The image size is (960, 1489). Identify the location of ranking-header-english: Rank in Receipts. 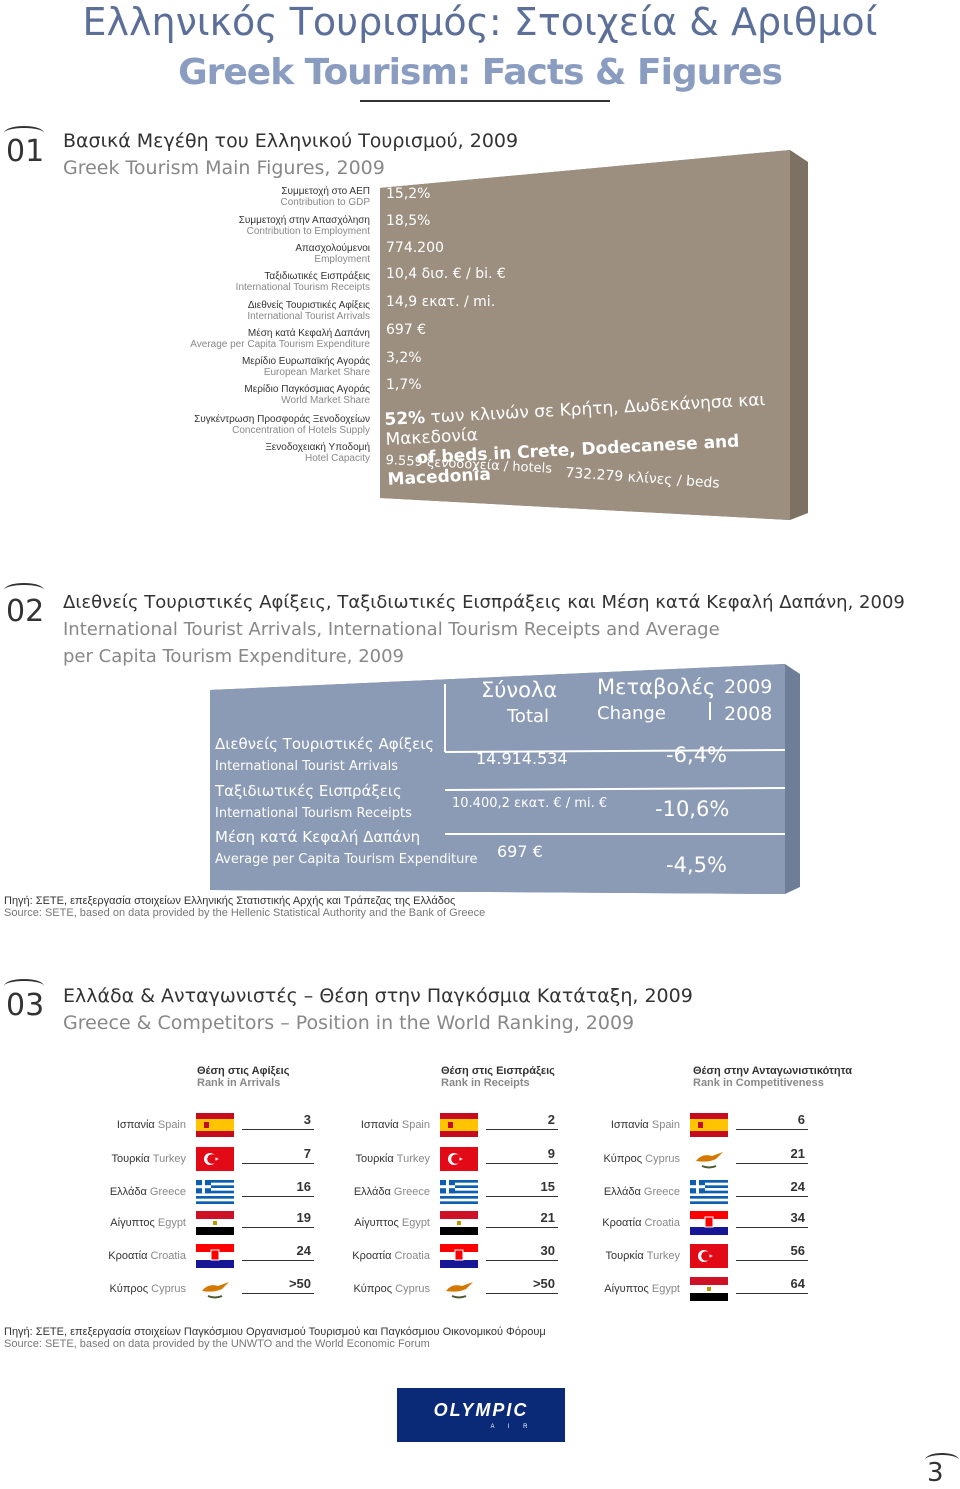
(485, 1083).